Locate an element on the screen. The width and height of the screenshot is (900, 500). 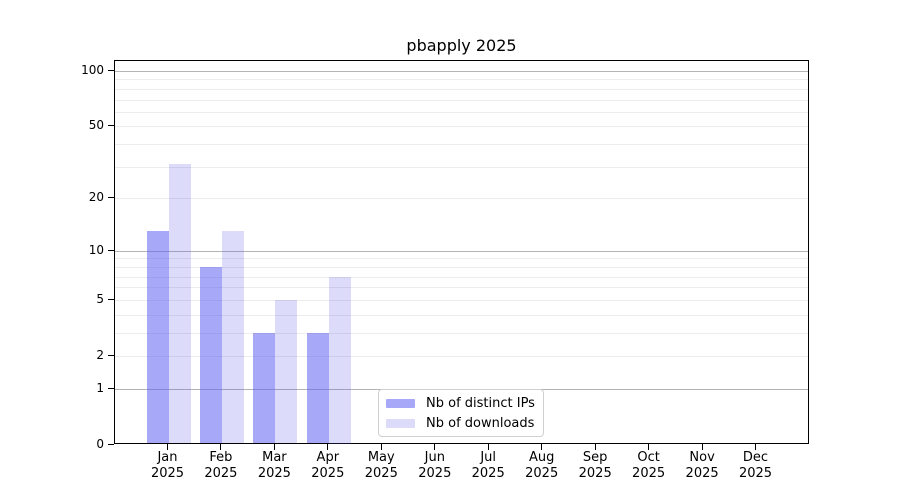
x-tick-month: Mar is located at coordinates (274, 457).